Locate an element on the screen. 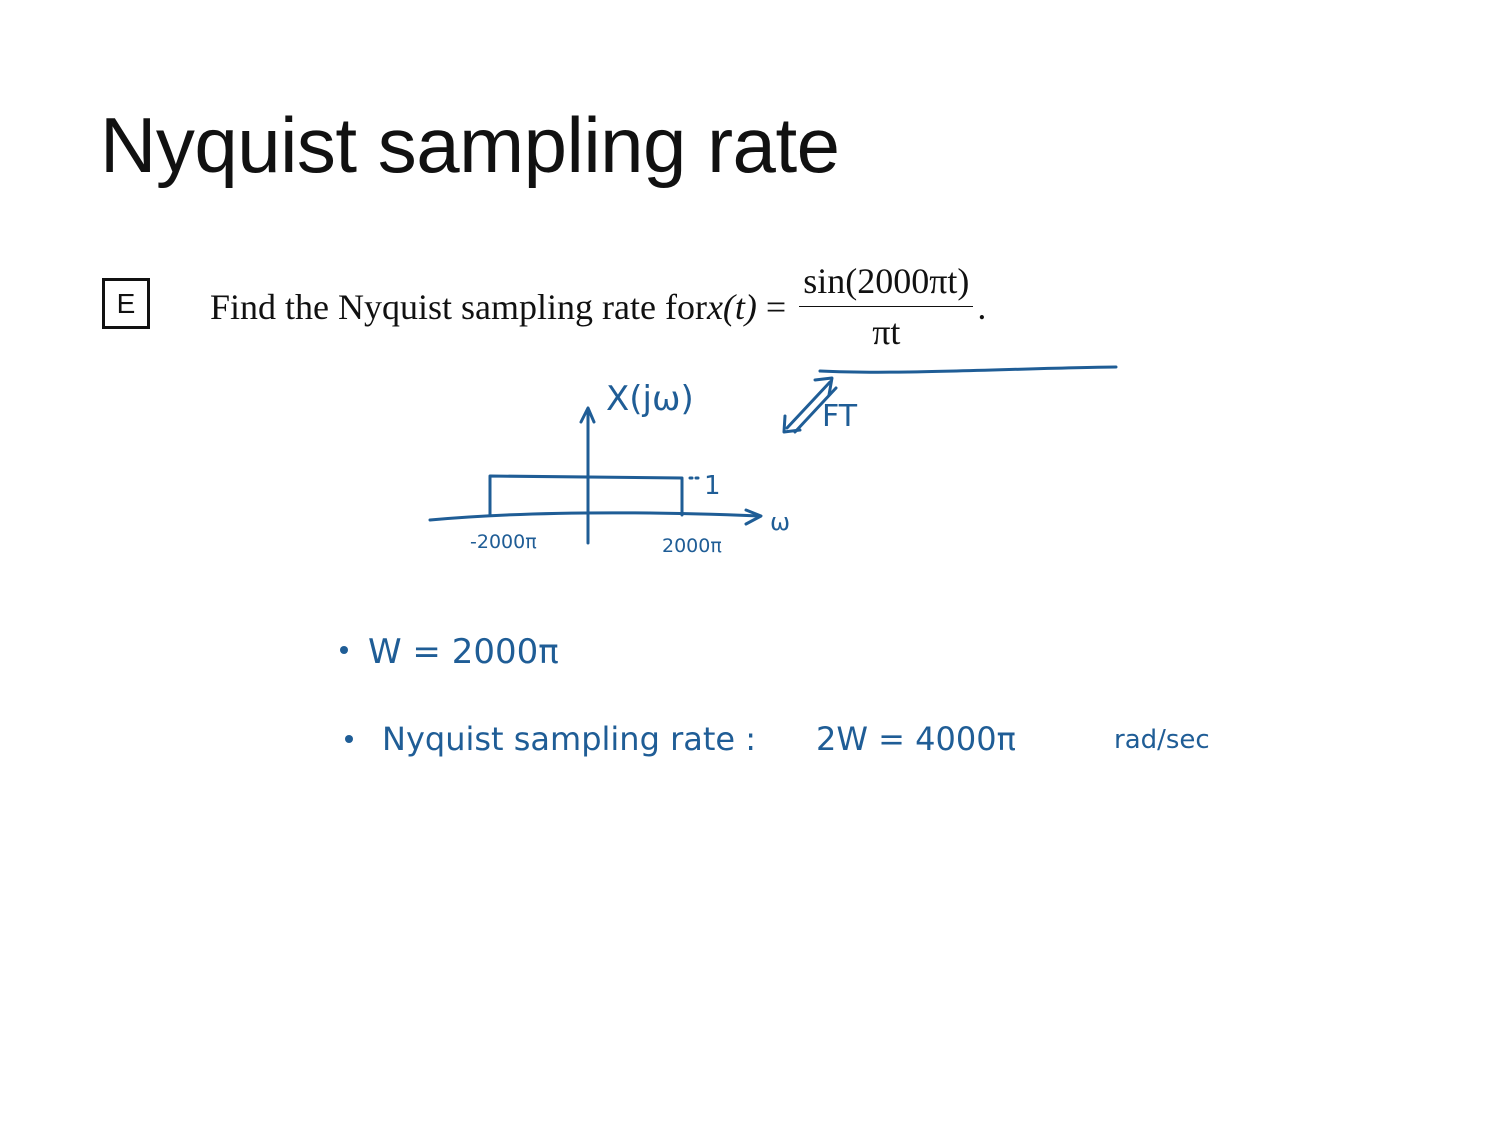 This screenshot has height=1125, width=1500. fraction-denominator: πt is located at coordinates (886, 331).